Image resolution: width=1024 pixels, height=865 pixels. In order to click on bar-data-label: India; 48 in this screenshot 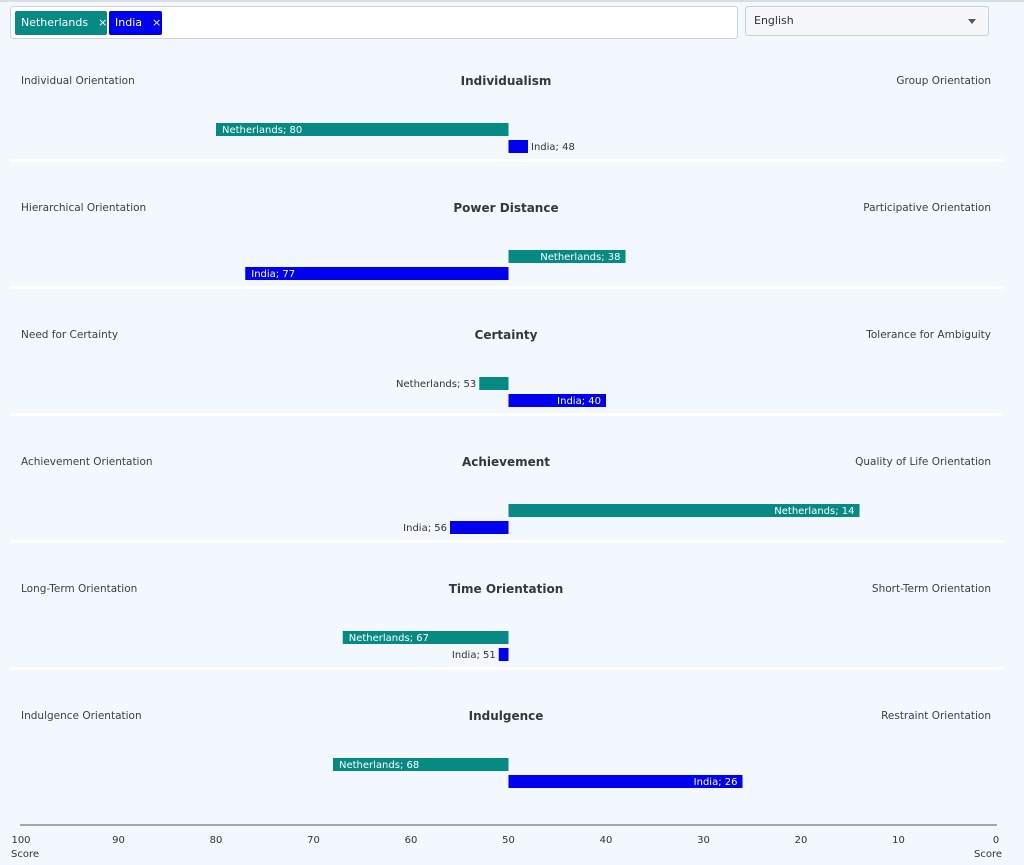, I will do `click(553, 147)`.